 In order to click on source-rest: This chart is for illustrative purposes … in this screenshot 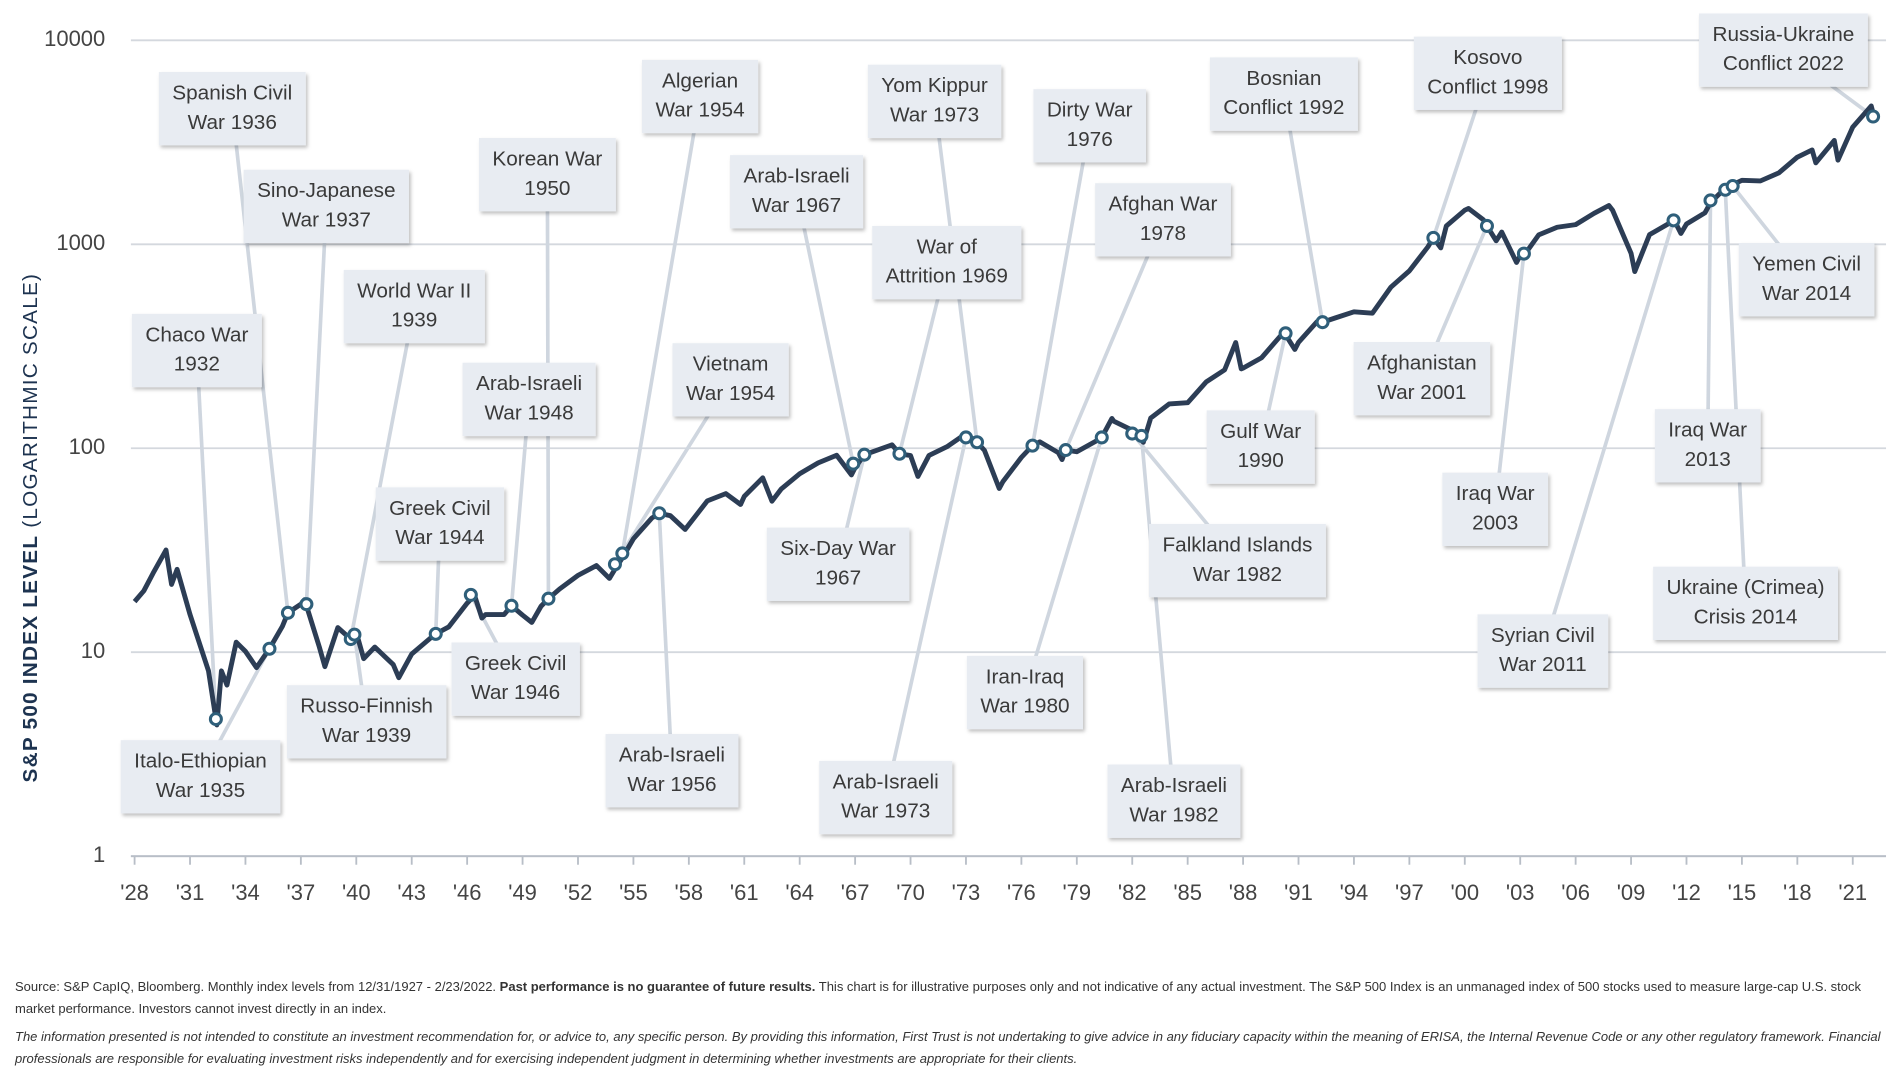, I will do `click(938, 997)`.